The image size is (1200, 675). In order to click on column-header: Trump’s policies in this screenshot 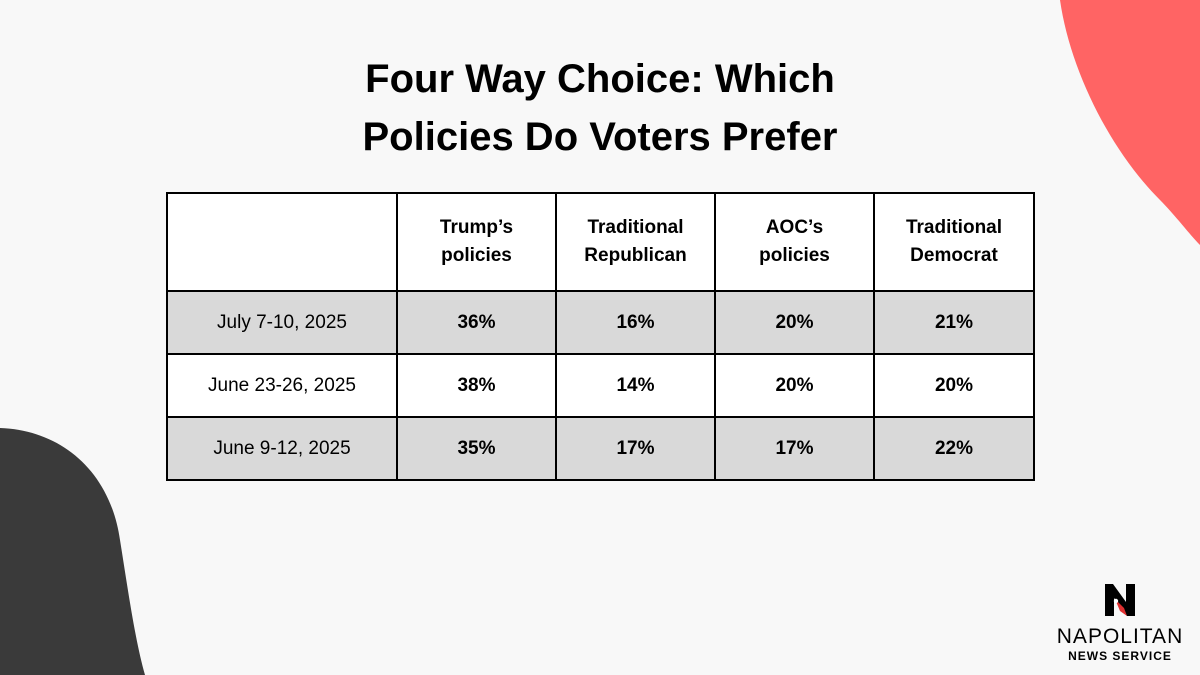, I will do `click(476, 242)`.